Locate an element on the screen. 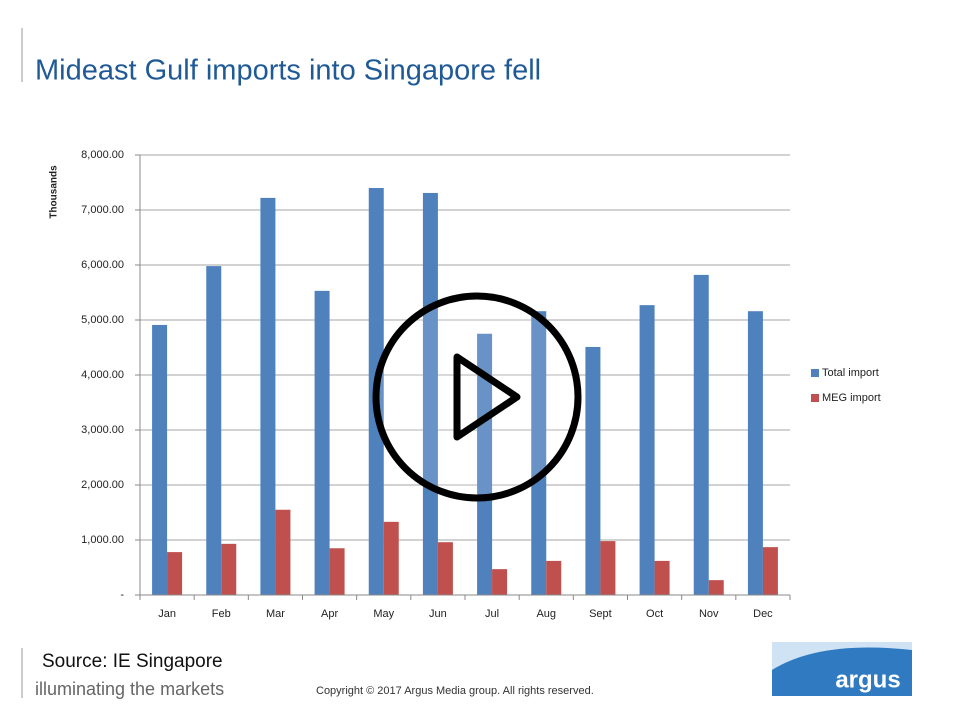  y-tick-label: 5,000.00 is located at coordinates (102, 320).